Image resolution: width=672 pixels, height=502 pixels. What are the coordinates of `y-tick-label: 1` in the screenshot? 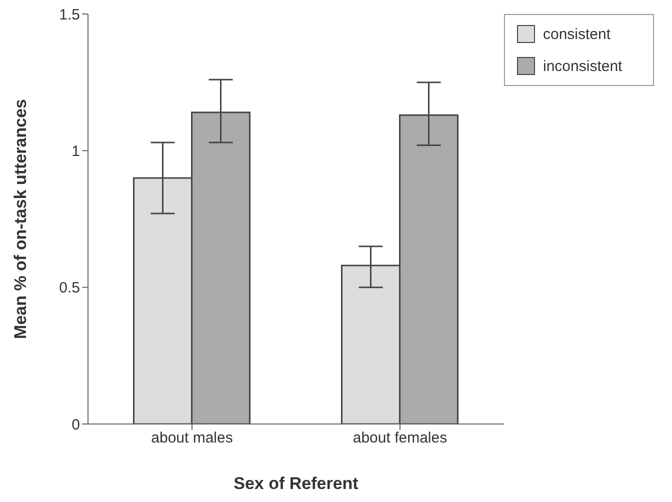 It's located at (76, 151).